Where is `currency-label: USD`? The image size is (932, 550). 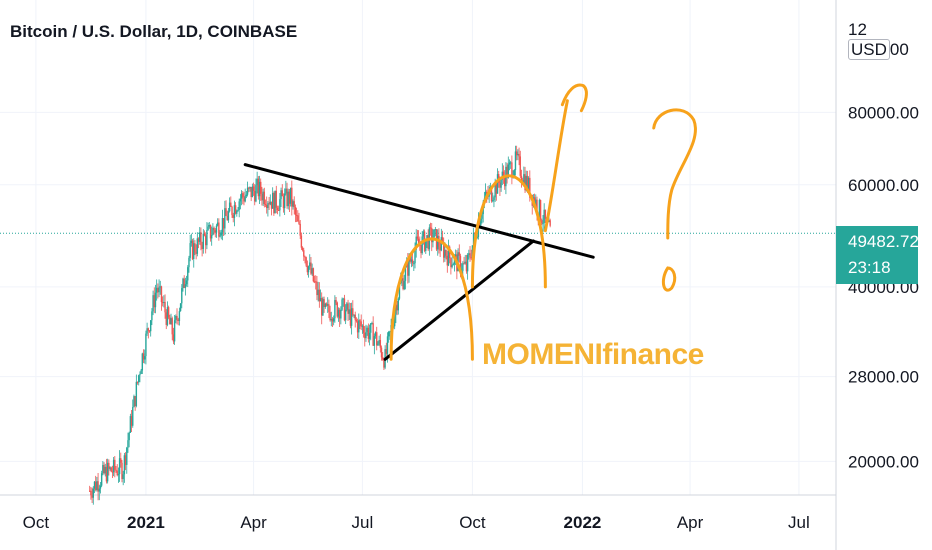
currency-label: USD is located at coordinates (869, 49).